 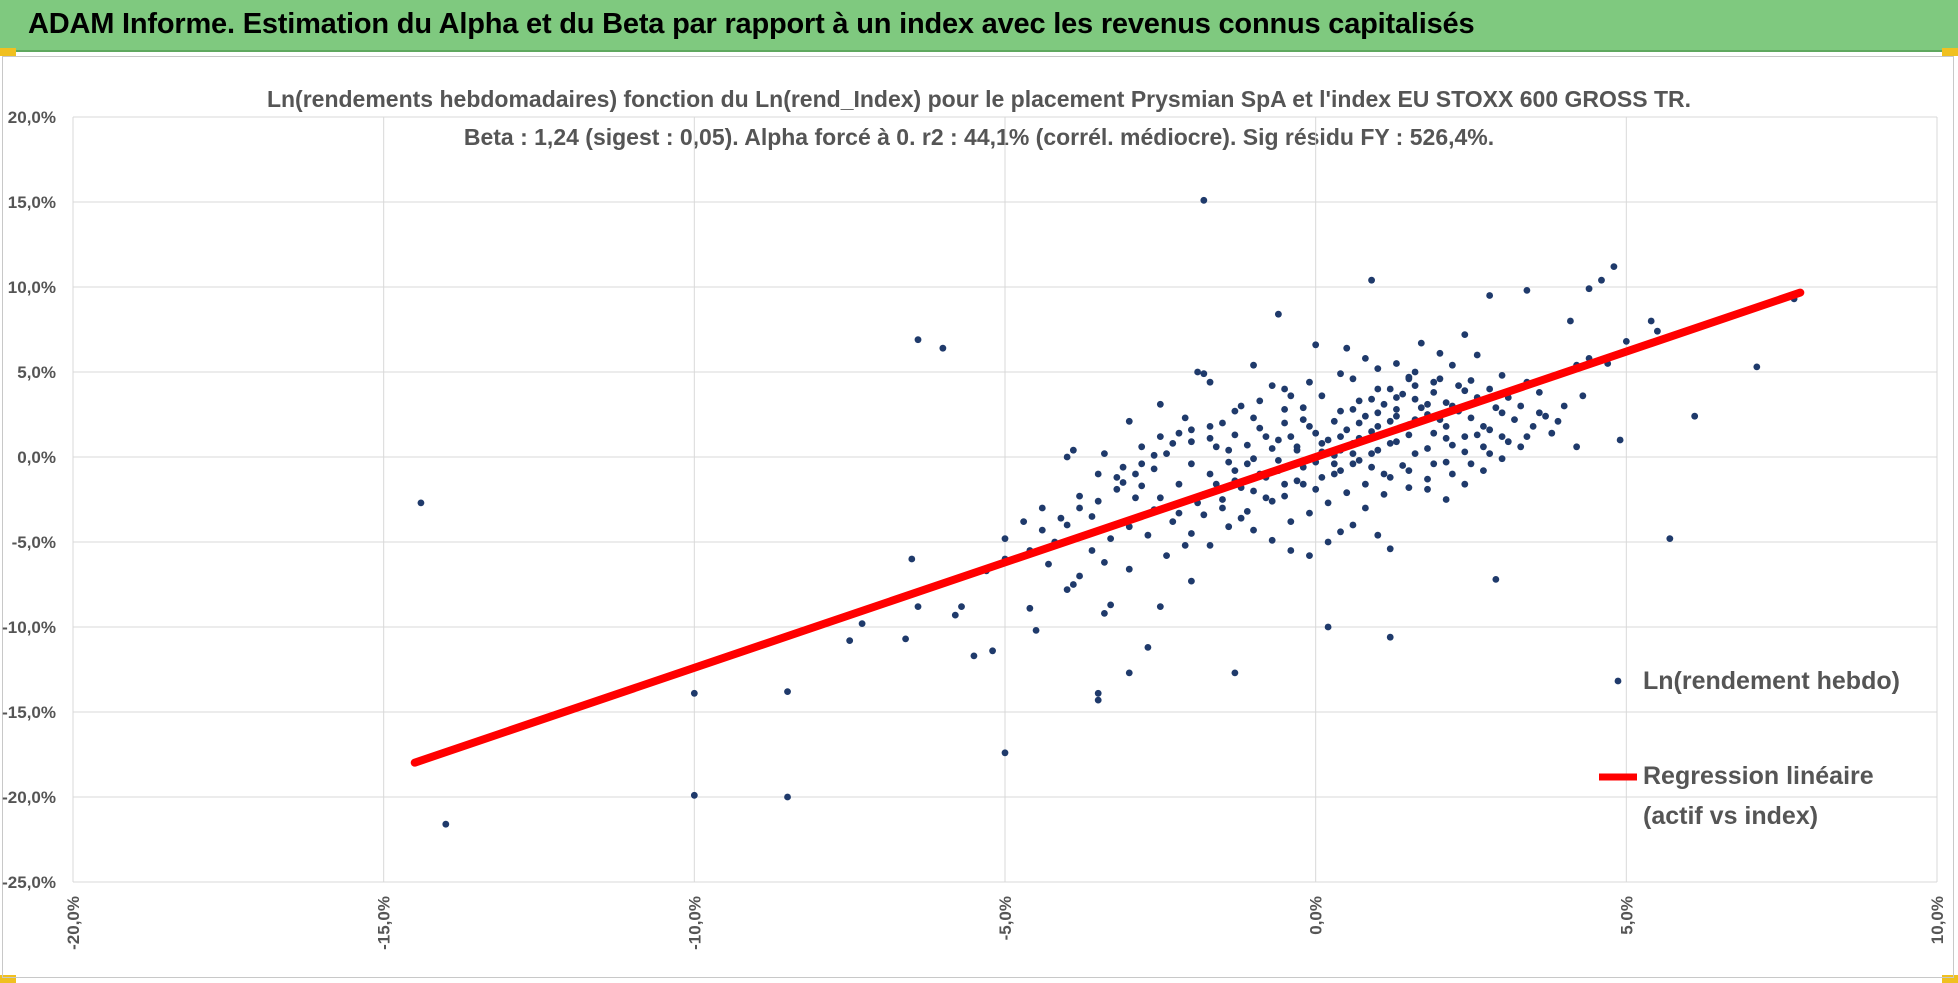 What do you see at coordinates (1937, 920) in the screenshot?
I see `x-tick-label: 10,0%` at bounding box center [1937, 920].